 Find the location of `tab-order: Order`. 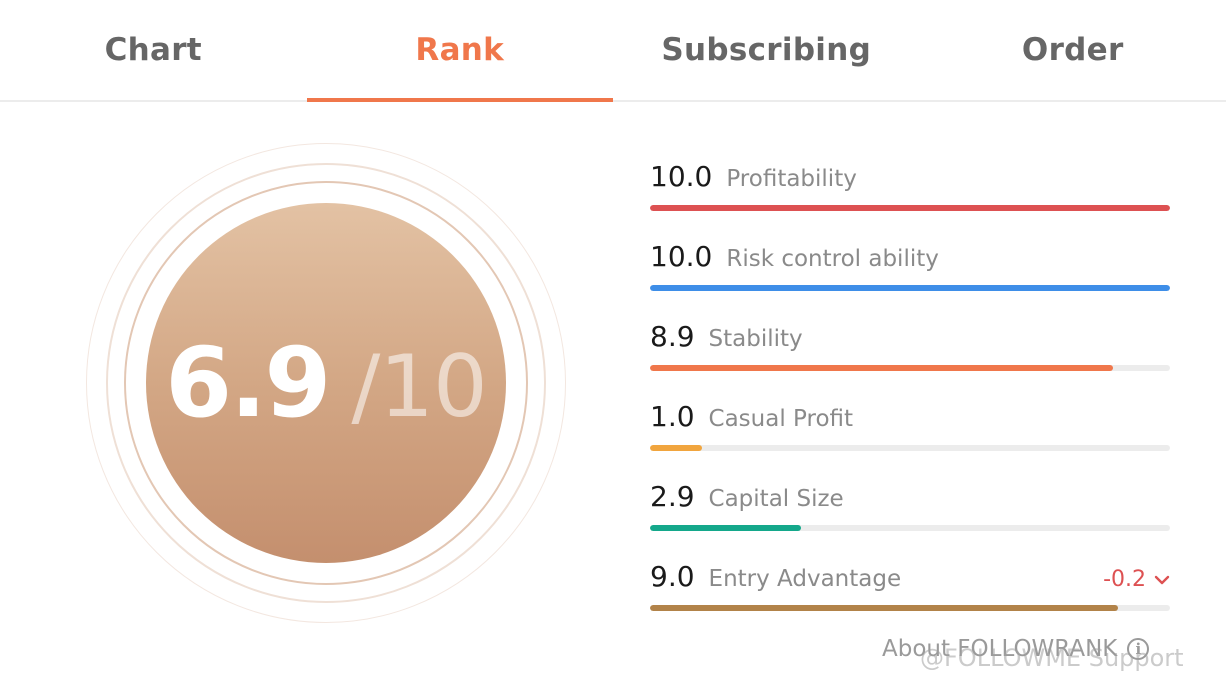

tab-order: Order is located at coordinates (1072, 50).